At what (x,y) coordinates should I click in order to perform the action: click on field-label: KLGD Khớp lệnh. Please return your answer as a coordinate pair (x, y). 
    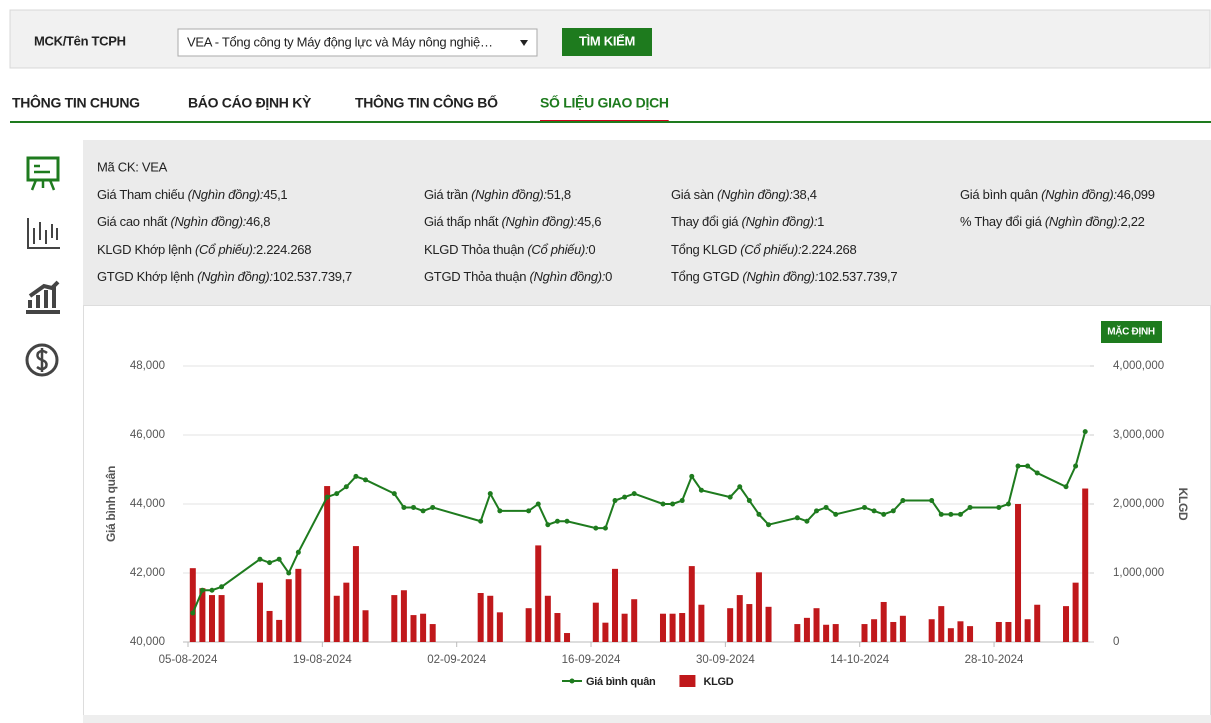
    Looking at the image, I should click on (144, 249).